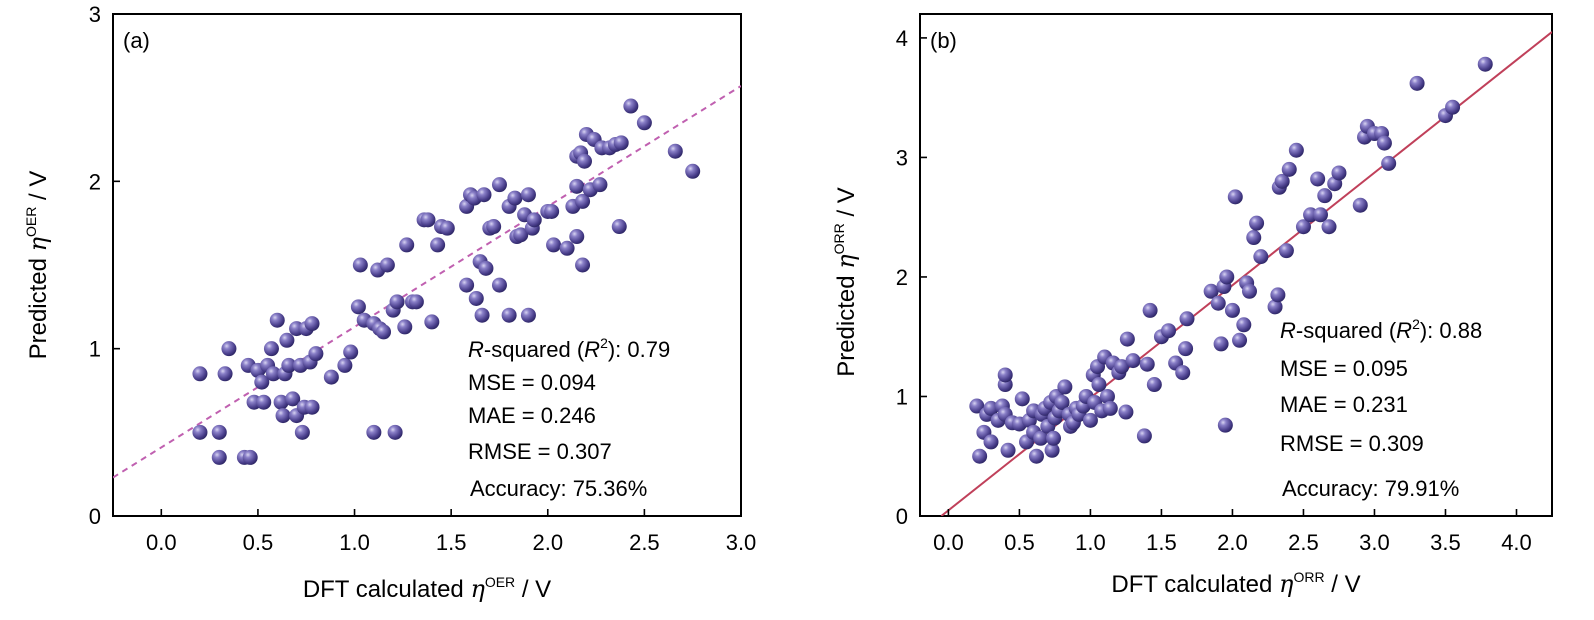  I want to click on x-tick-label-a-0: 0.0, so click(161, 542).